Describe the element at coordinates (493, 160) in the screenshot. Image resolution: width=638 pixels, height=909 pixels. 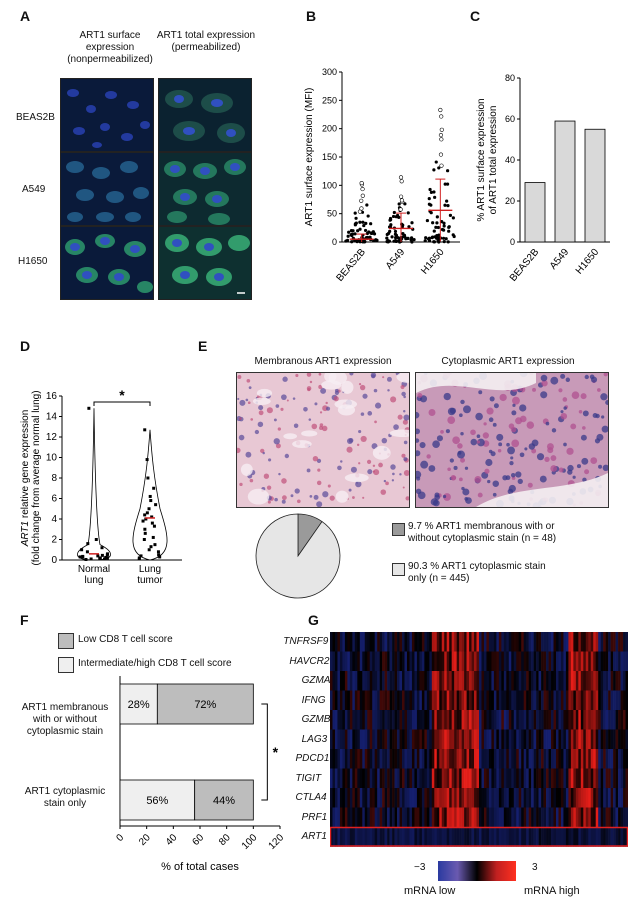
I see `y-axis-label: of ART1 total expression` at that location.